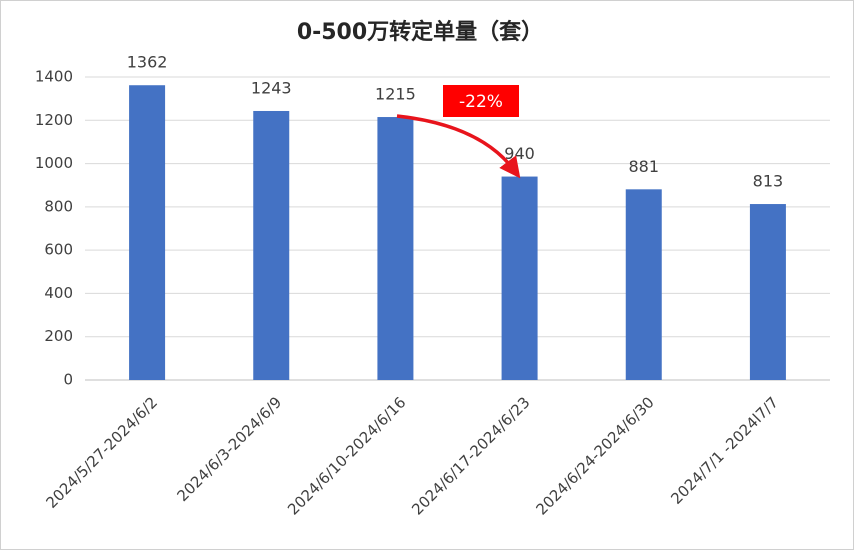  Describe the element at coordinates (420, 32) in the screenshot. I see `chart-title: 0-500万转定单量（套）` at that location.